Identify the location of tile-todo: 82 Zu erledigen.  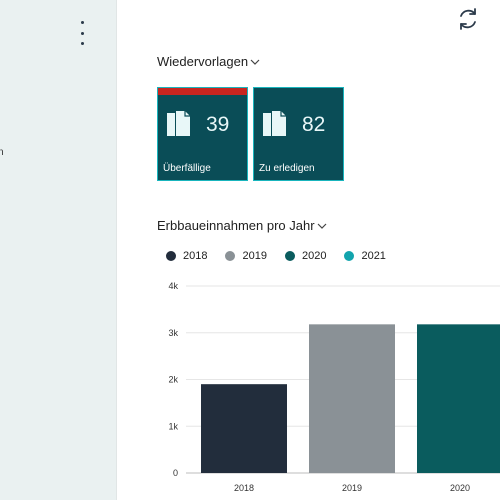
(298, 134).